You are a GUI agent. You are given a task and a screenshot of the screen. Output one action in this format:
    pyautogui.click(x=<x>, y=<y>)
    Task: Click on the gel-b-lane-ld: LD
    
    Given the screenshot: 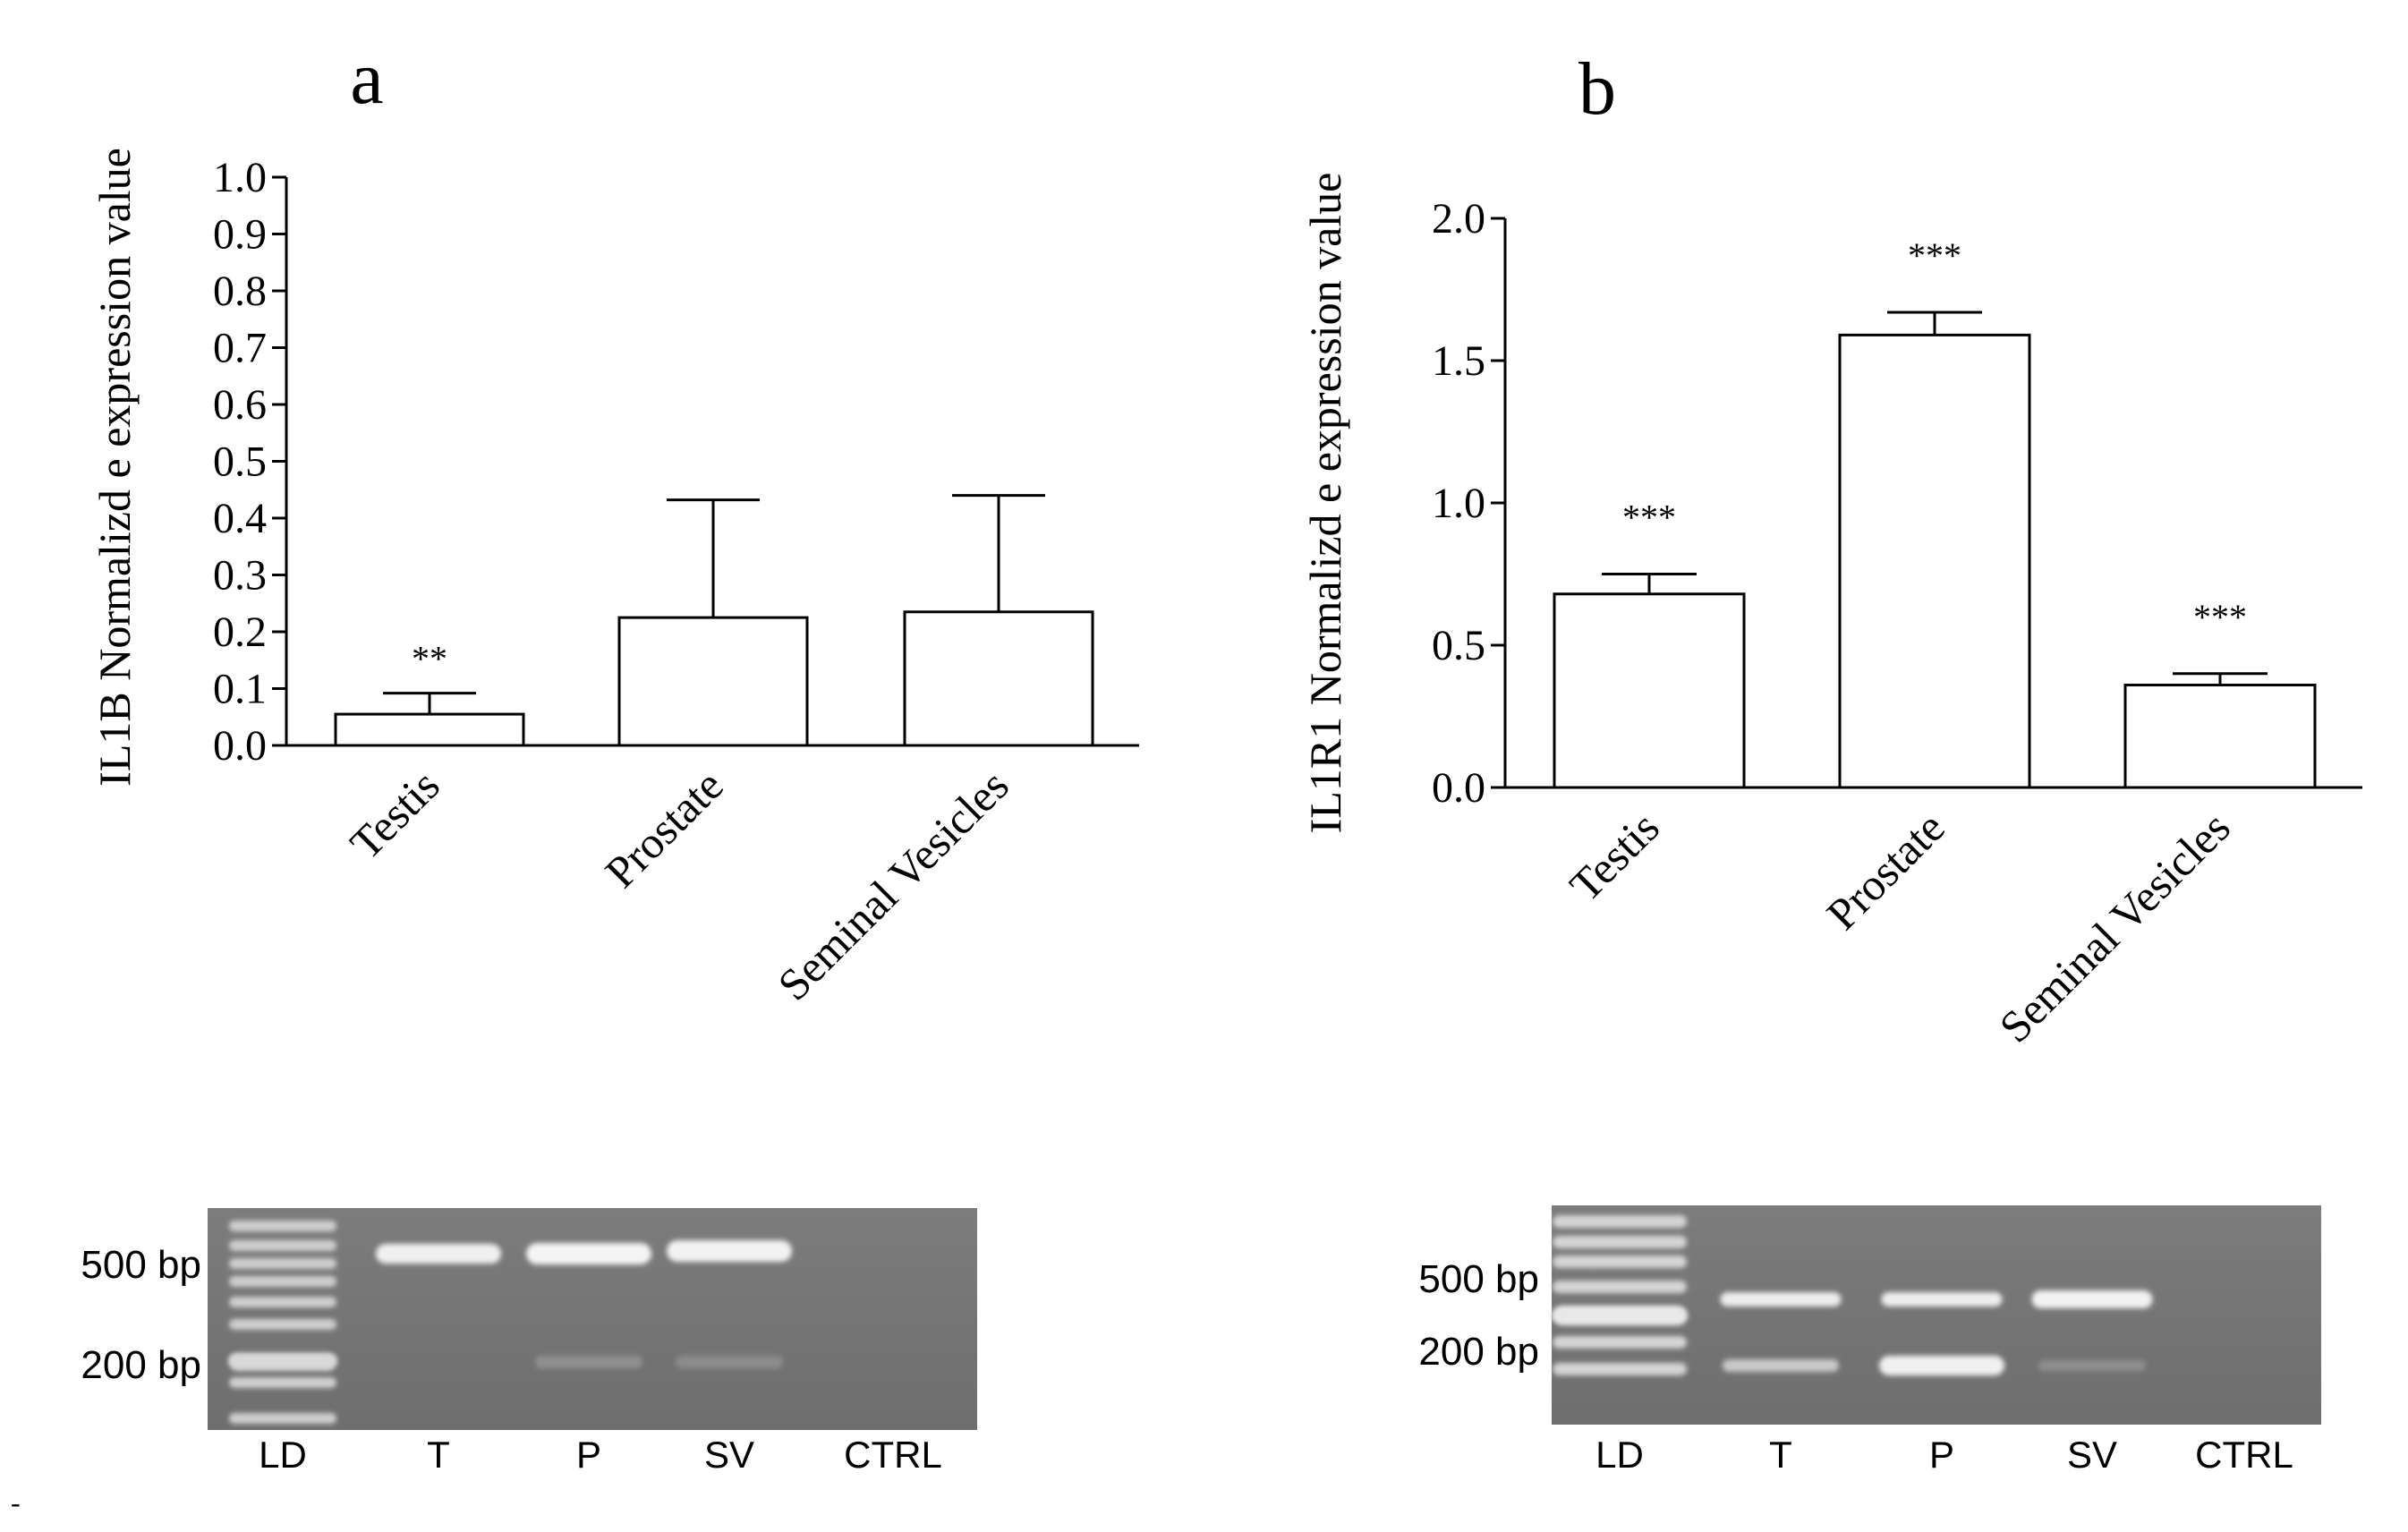 What is the action you would take?
    pyautogui.click(x=1619, y=1455)
    